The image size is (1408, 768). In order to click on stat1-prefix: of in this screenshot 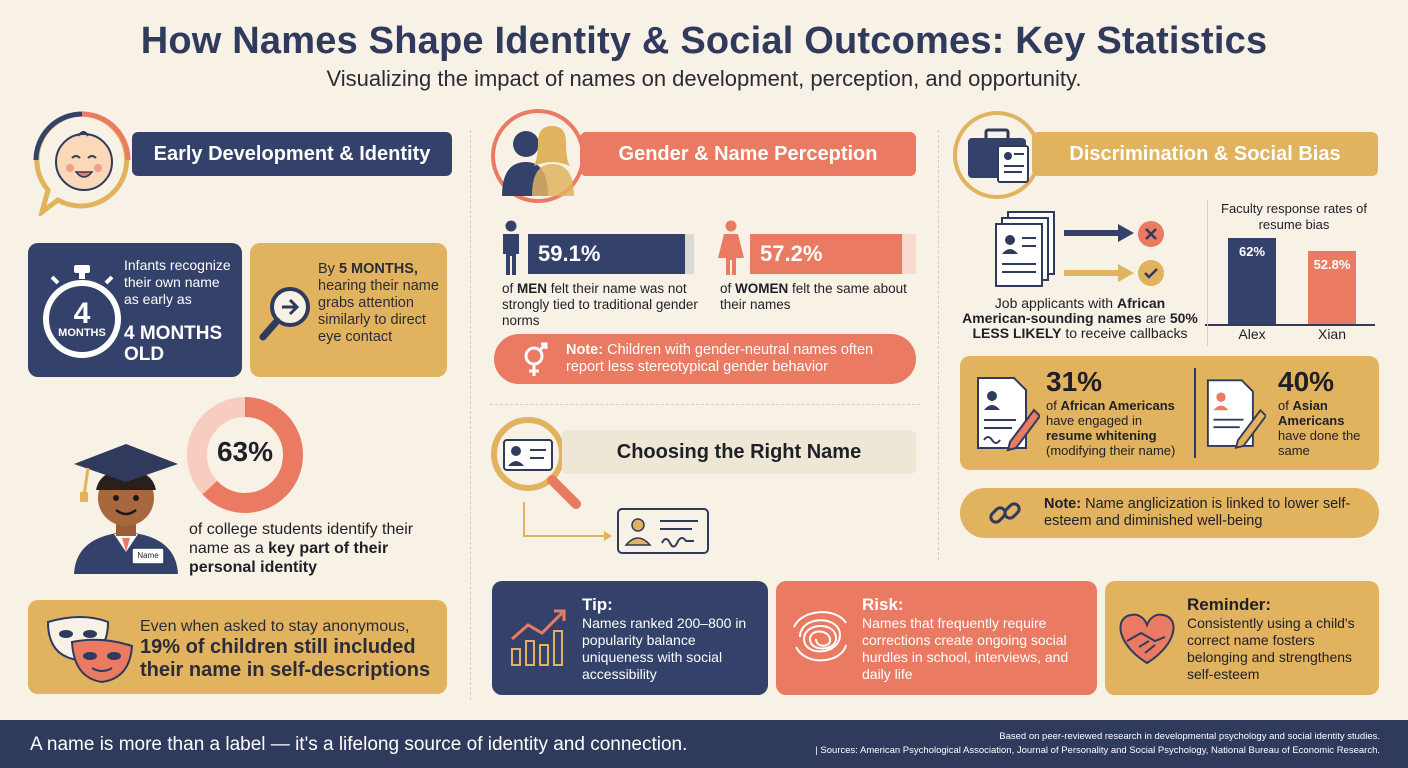, I will do `click(1051, 405)`.